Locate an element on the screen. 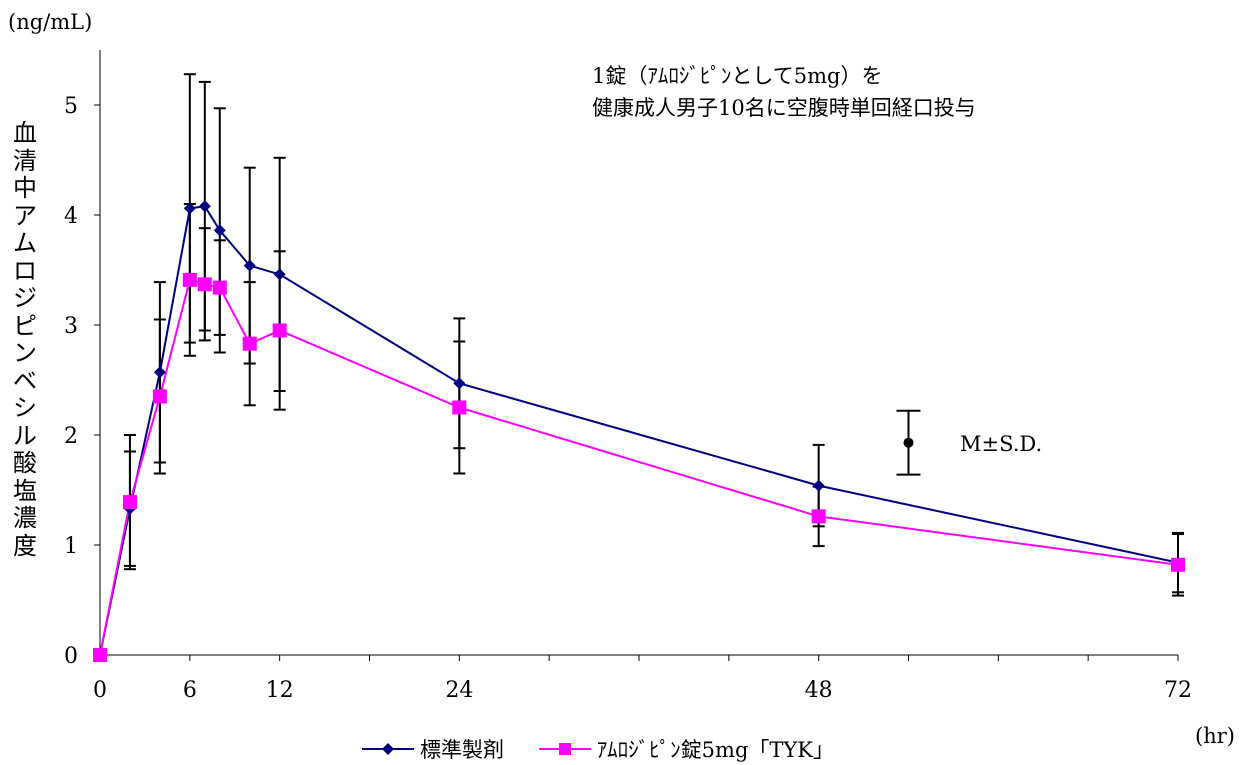 The height and width of the screenshot is (765, 1247). legend-marker-square is located at coordinates (564, 749).